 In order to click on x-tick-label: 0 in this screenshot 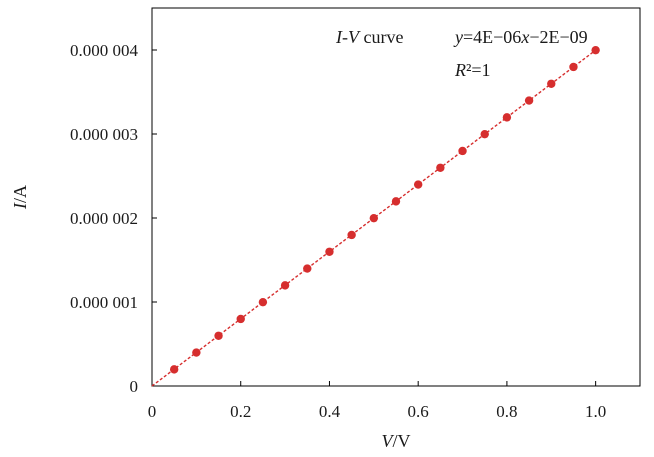, I will do `click(152, 411)`.